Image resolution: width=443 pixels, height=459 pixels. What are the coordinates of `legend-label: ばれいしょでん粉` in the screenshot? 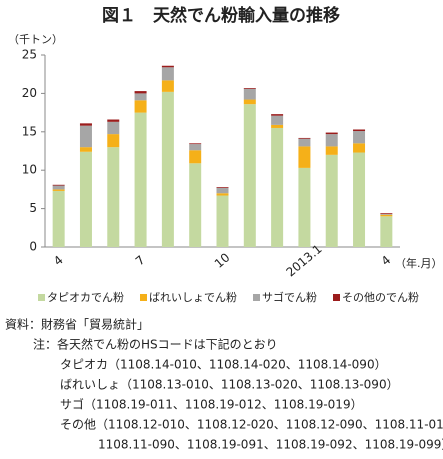 It's located at (193, 297).